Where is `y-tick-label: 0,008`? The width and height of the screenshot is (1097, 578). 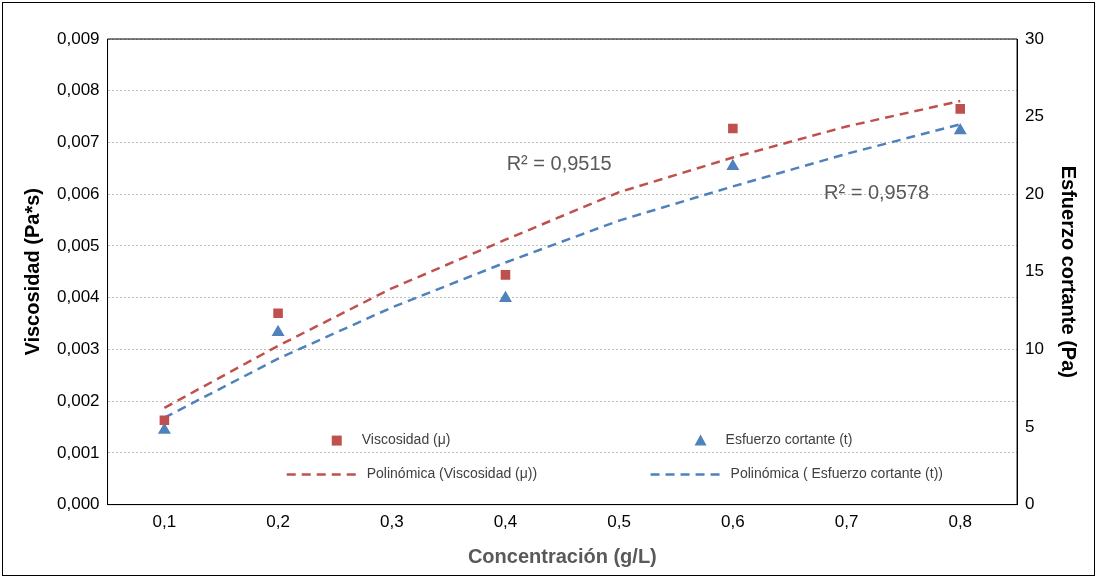
y-tick-label: 0,008 is located at coordinates (78, 90).